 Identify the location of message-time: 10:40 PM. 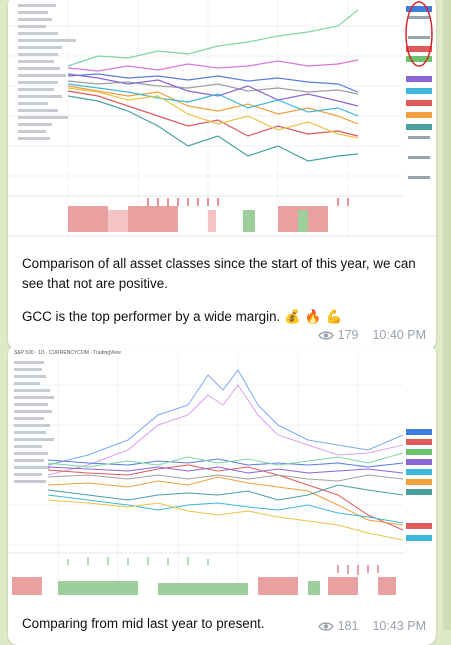
(399, 335).